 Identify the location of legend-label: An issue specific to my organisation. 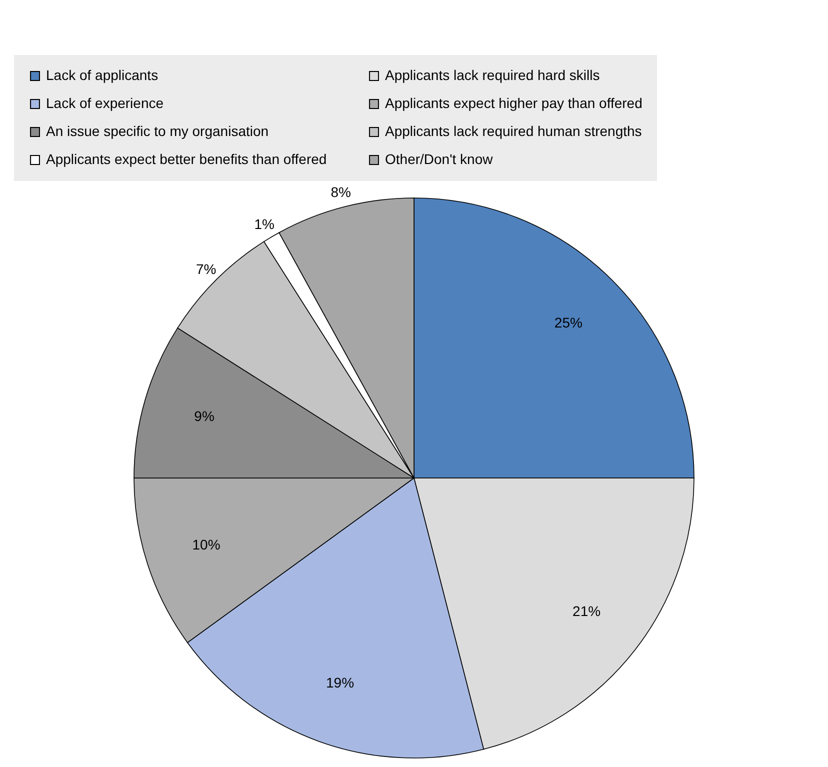
(157, 131).